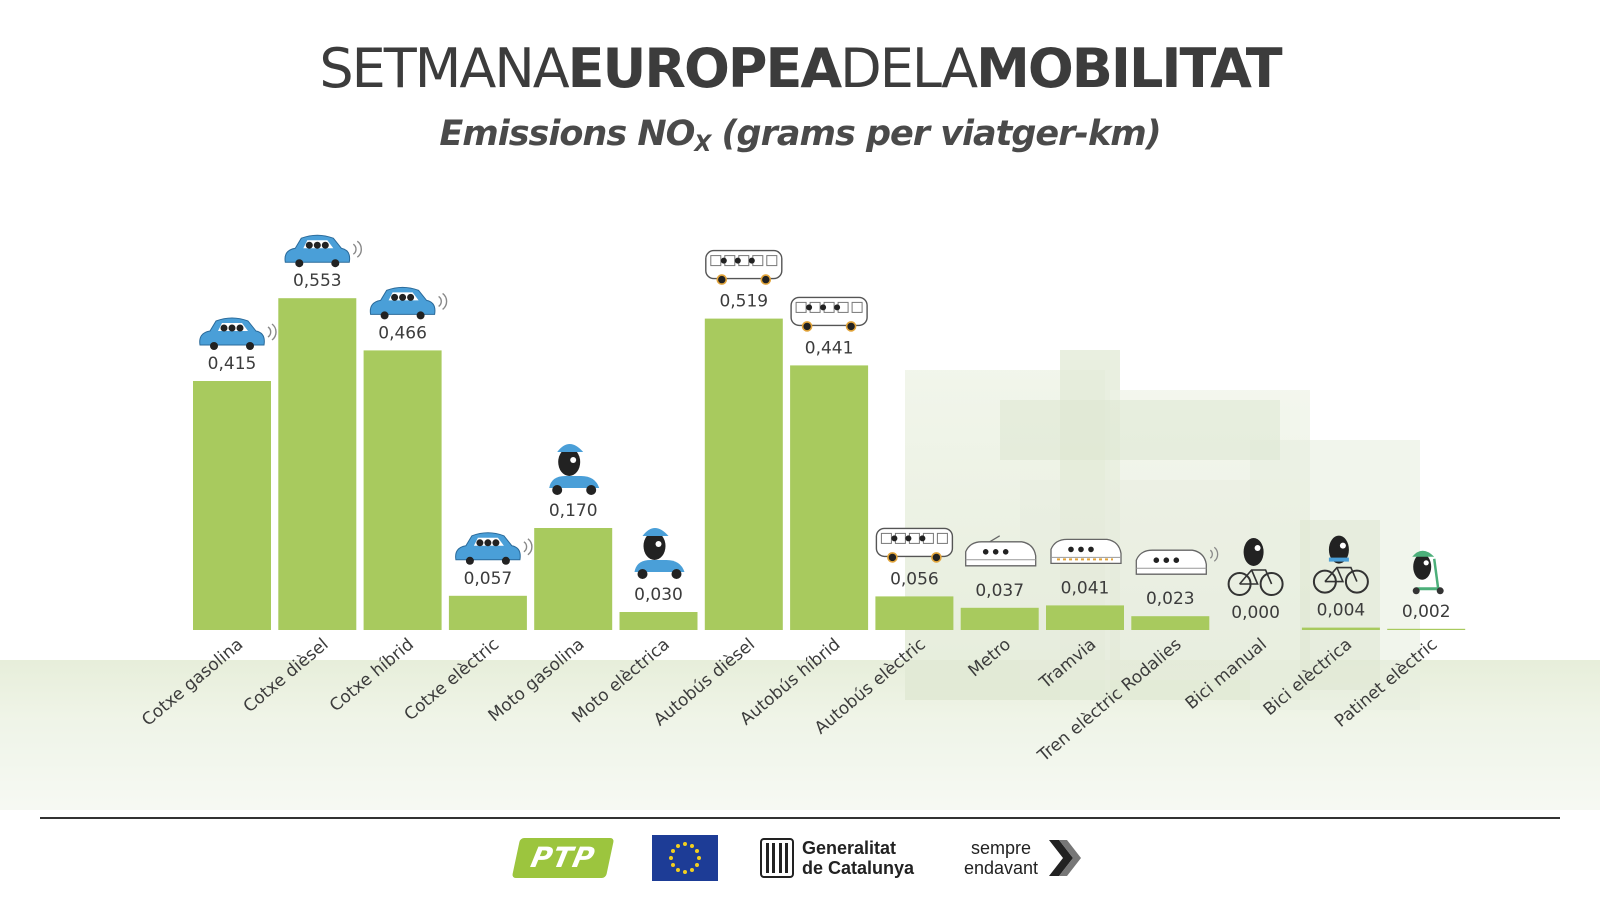 The image size is (1600, 900). Describe the element at coordinates (909, 68) in the screenshot. I see `title-part-dela: DELA` at that location.